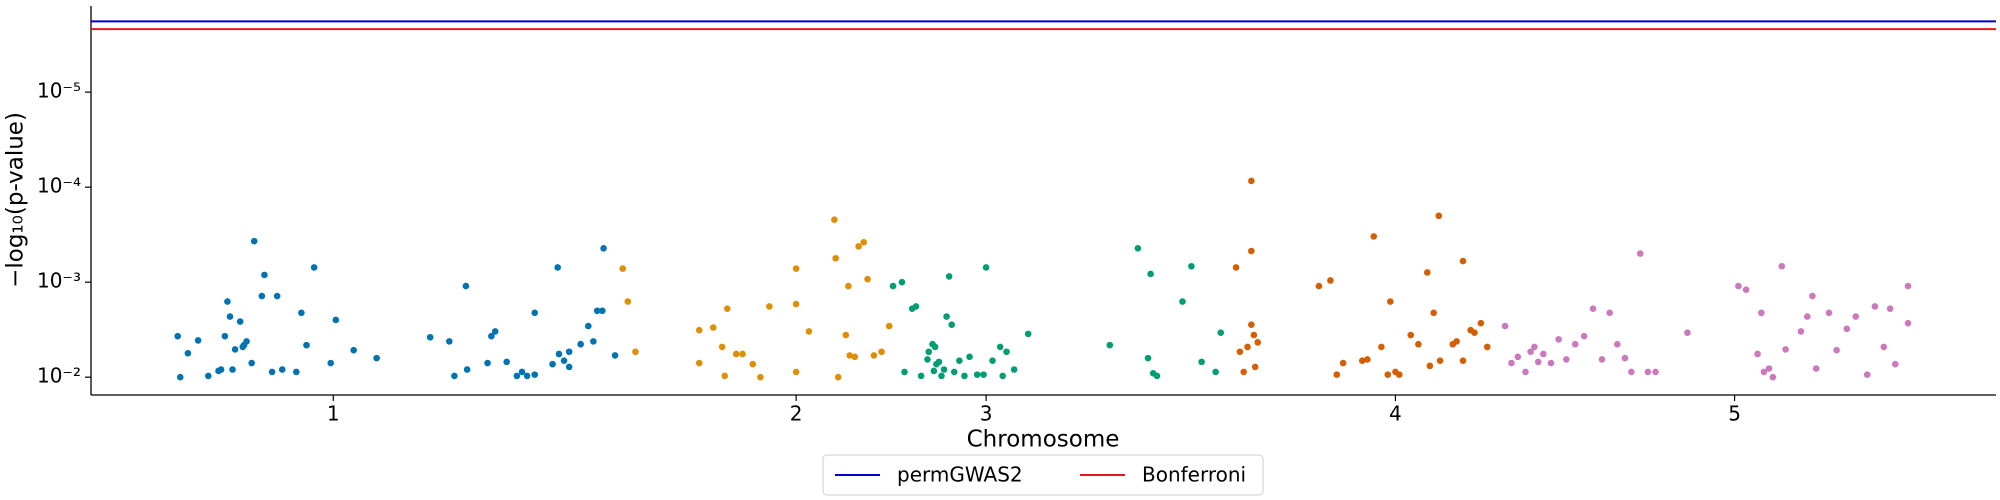 The image size is (2000, 500). I want to click on legend-label: permGWAS2, so click(960, 475).